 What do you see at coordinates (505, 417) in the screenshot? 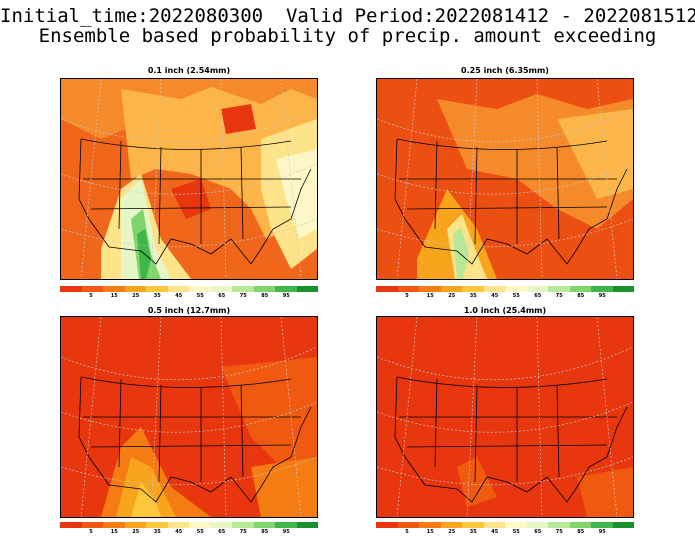
I see `panel-4-map-svg` at bounding box center [505, 417].